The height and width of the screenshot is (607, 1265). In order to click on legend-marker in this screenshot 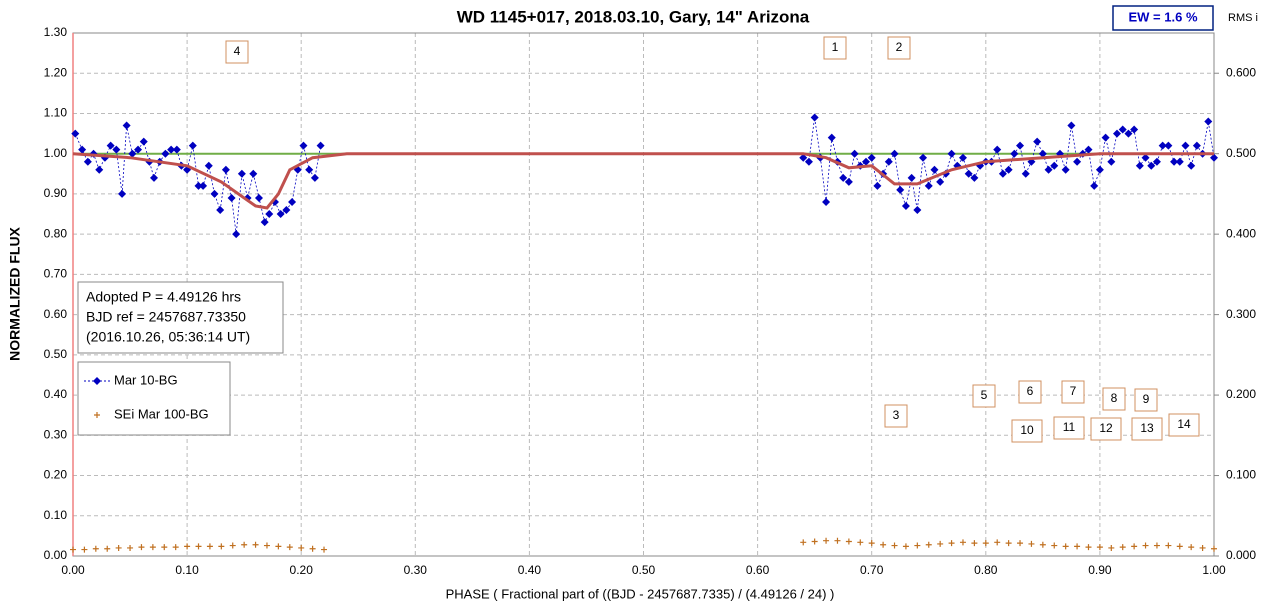, I will do `click(97, 415)`.